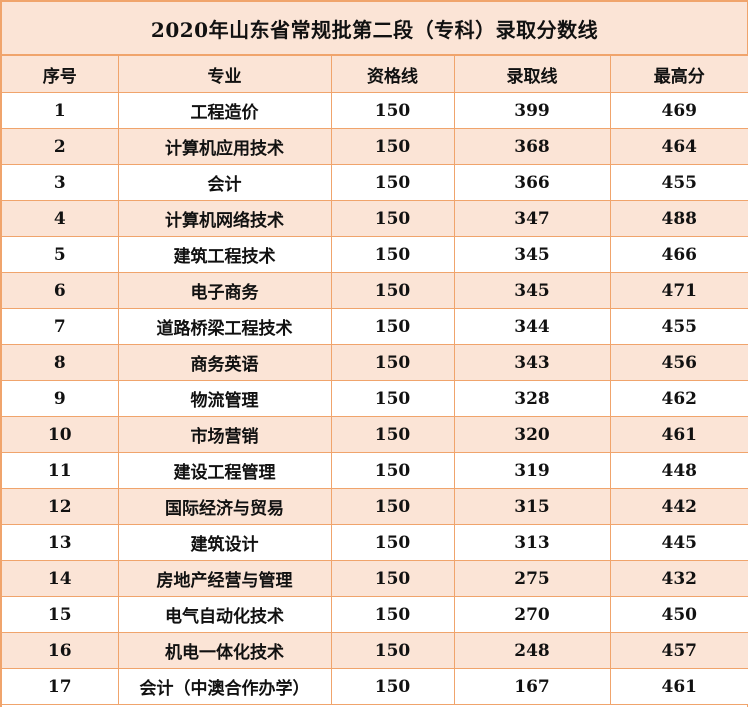 This screenshot has width=748, height=707. Describe the element at coordinates (532, 110) in the screenshot. I see `cell-admission: 399` at that location.